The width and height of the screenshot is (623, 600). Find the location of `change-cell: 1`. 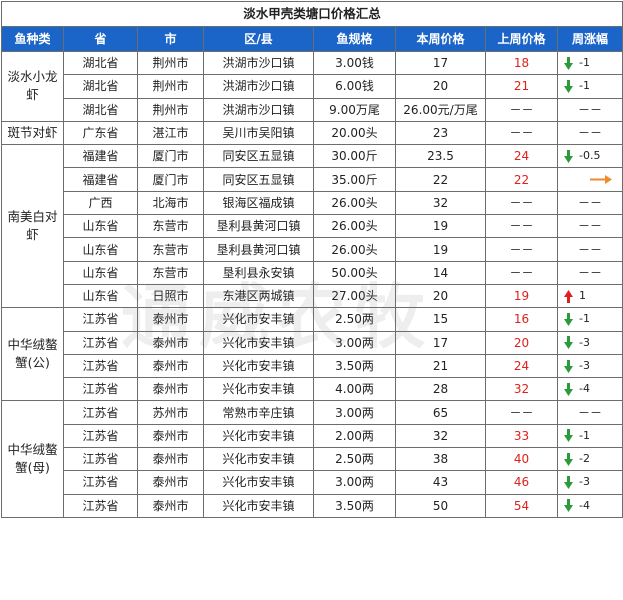

change-cell: 1 is located at coordinates (589, 296).